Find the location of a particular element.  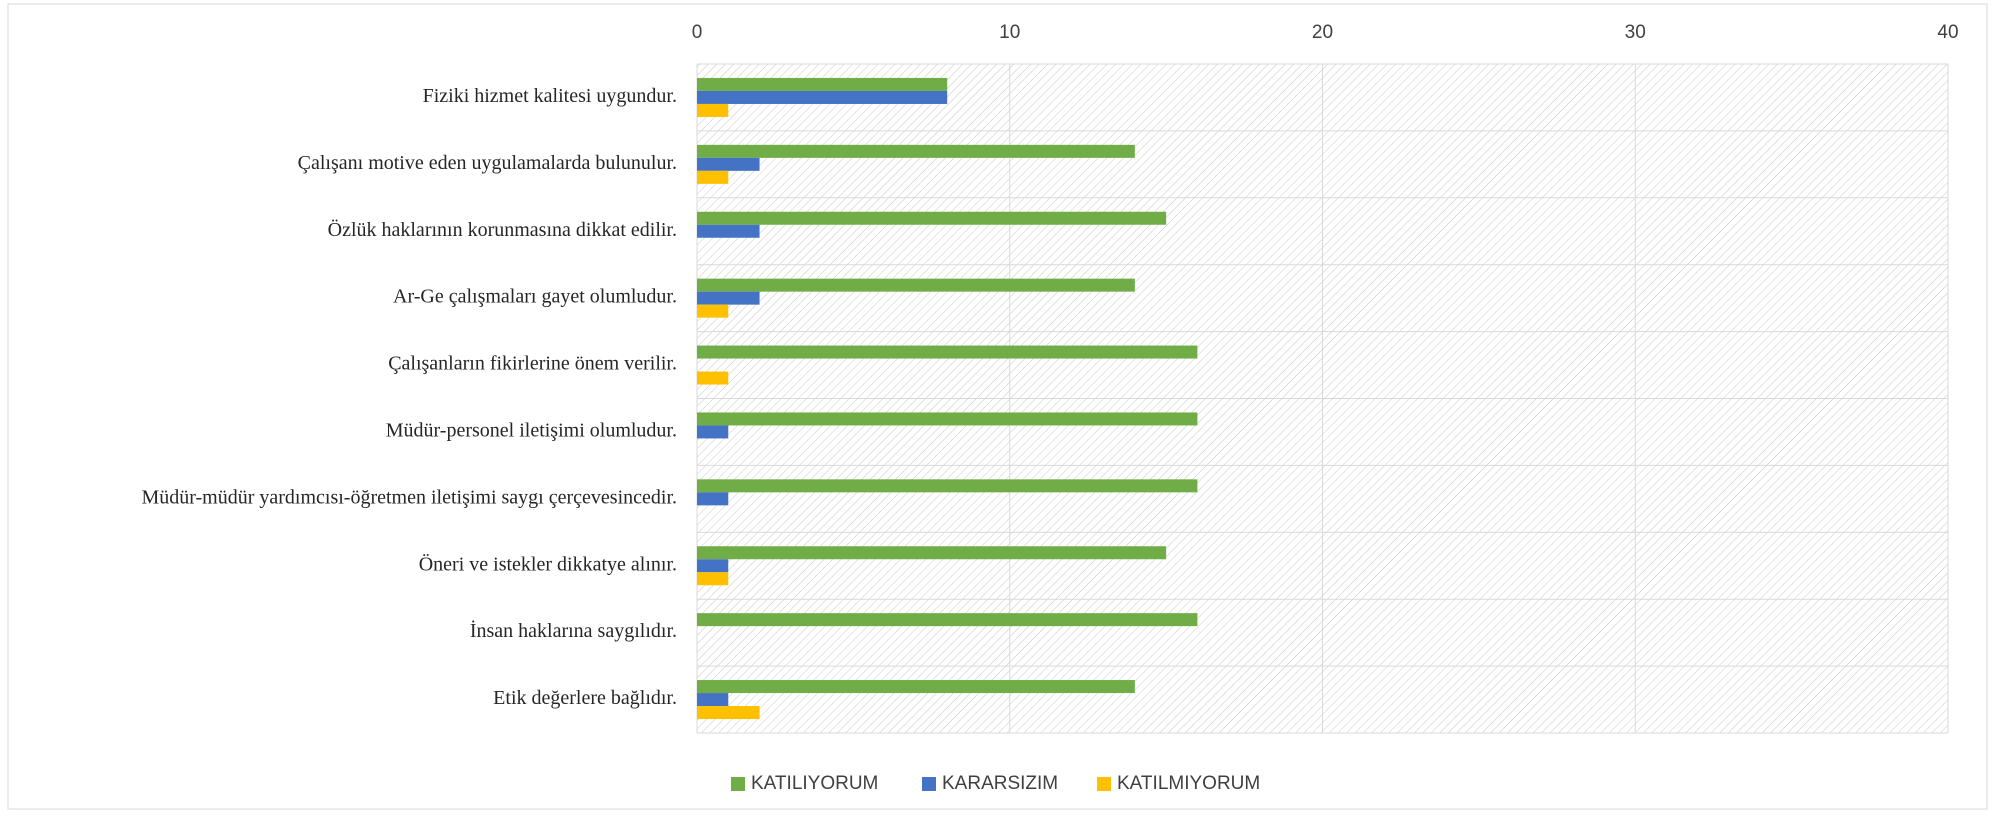

y-tick-label: Fiziki hizmet kalitesi uygundur. is located at coordinates (550, 96).